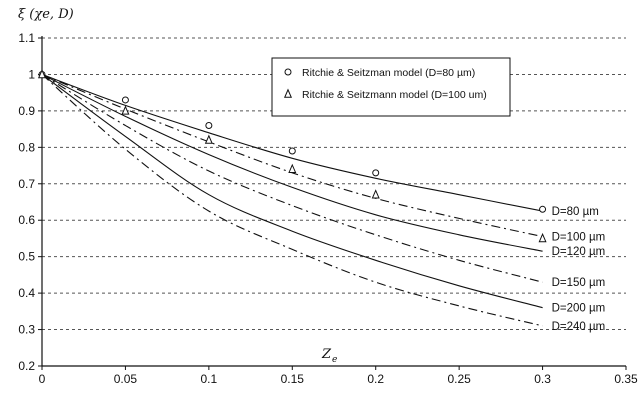 The width and height of the screenshot is (644, 393). What do you see at coordinates (126, 379) in the screenshot?
I see `x-tick-label: 0.05` at bounding box center [126, 379].